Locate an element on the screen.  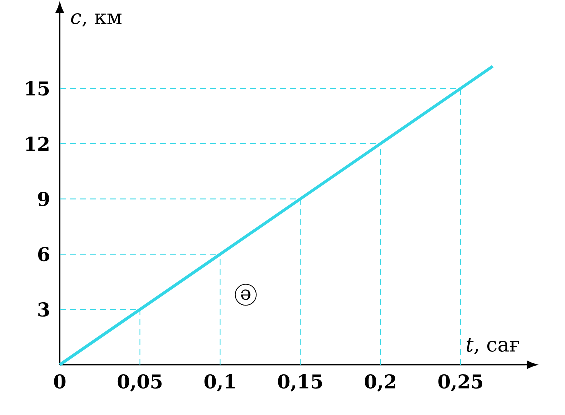
y-tick-label: 9 is located at coordinates (44, 199).